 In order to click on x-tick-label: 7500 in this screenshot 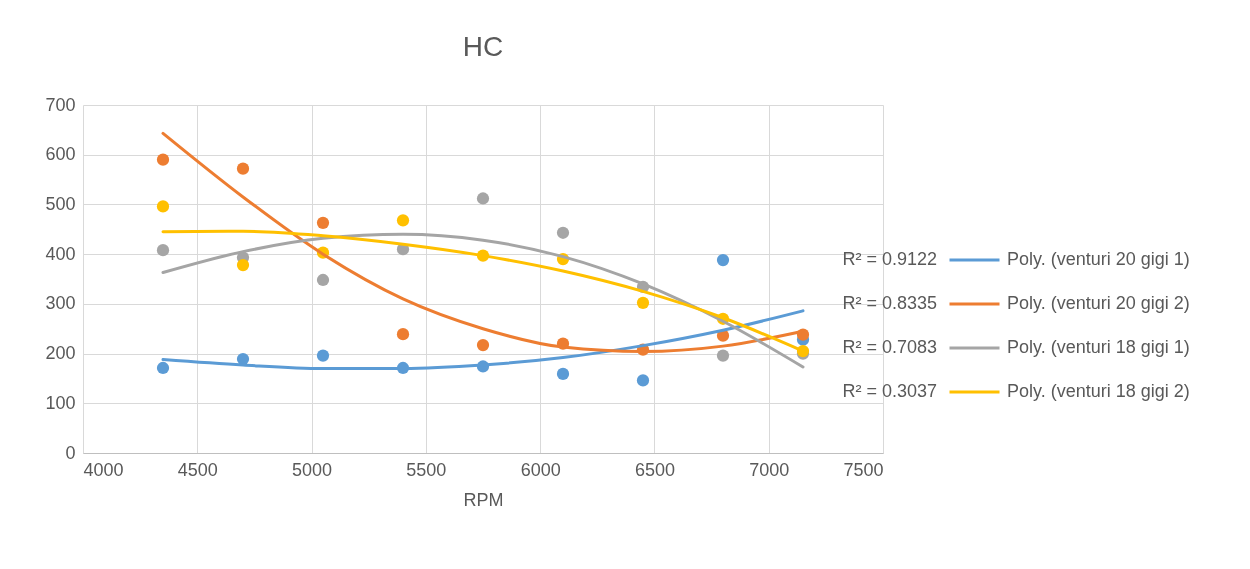, I will do `click(863, 469)`.